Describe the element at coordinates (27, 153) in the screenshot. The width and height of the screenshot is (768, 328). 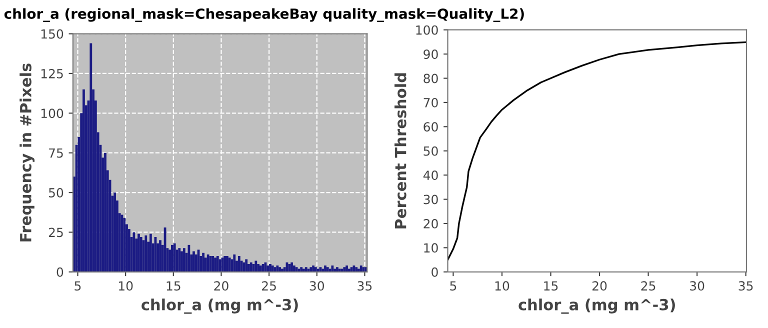
I see `y-axis-title: Frequency in #Pixels` at that location.